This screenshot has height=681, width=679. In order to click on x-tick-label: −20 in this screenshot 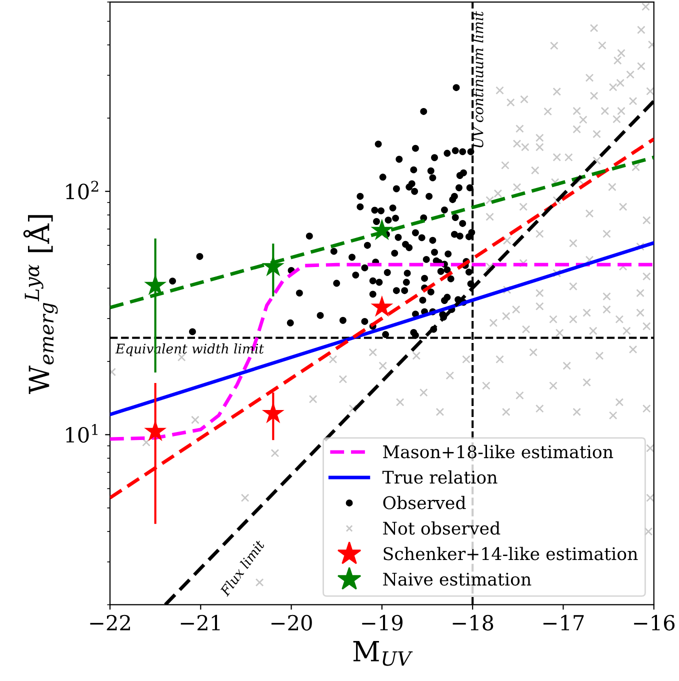, I will do `click(292, 622)`.